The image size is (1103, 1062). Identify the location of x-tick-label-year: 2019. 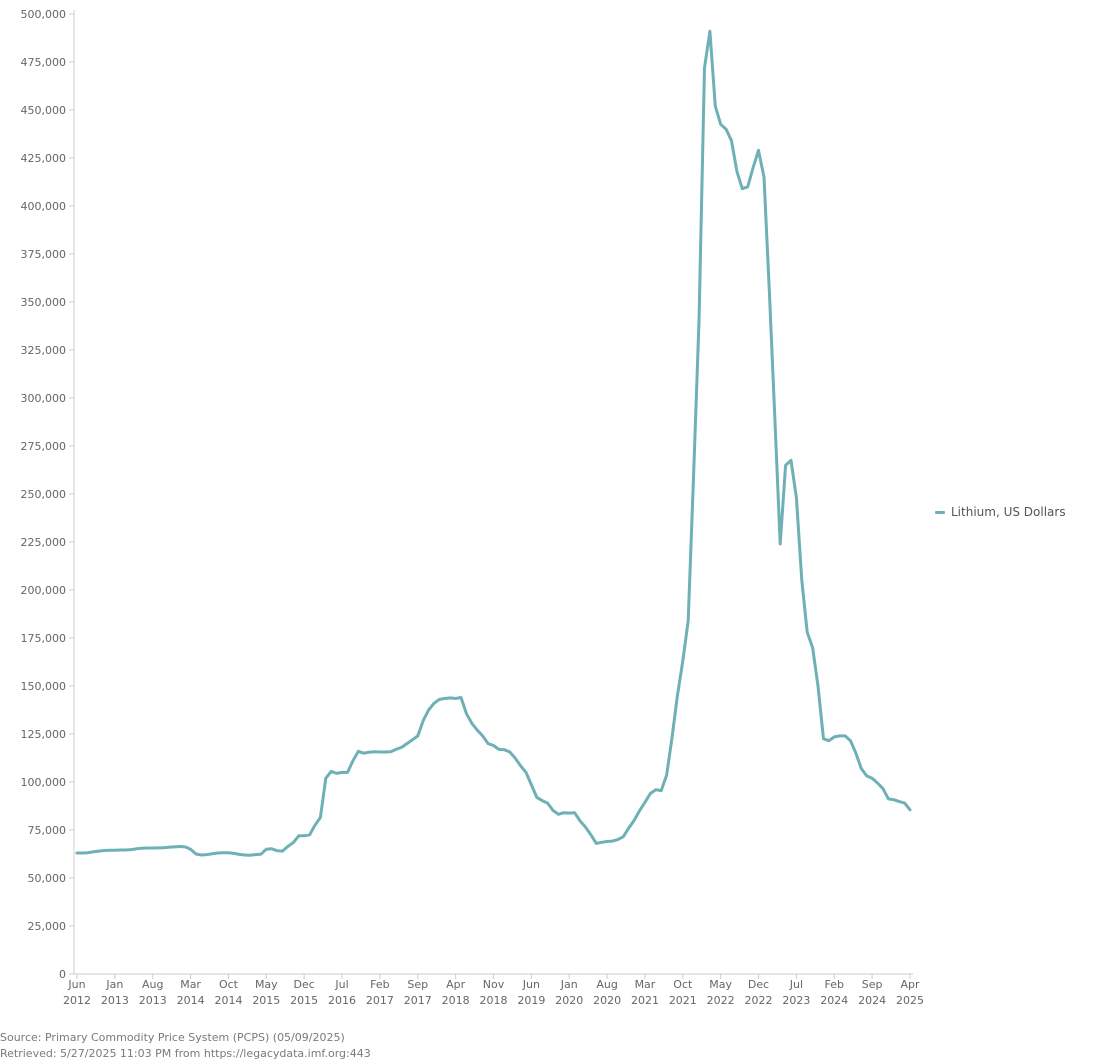
(531, 1000).